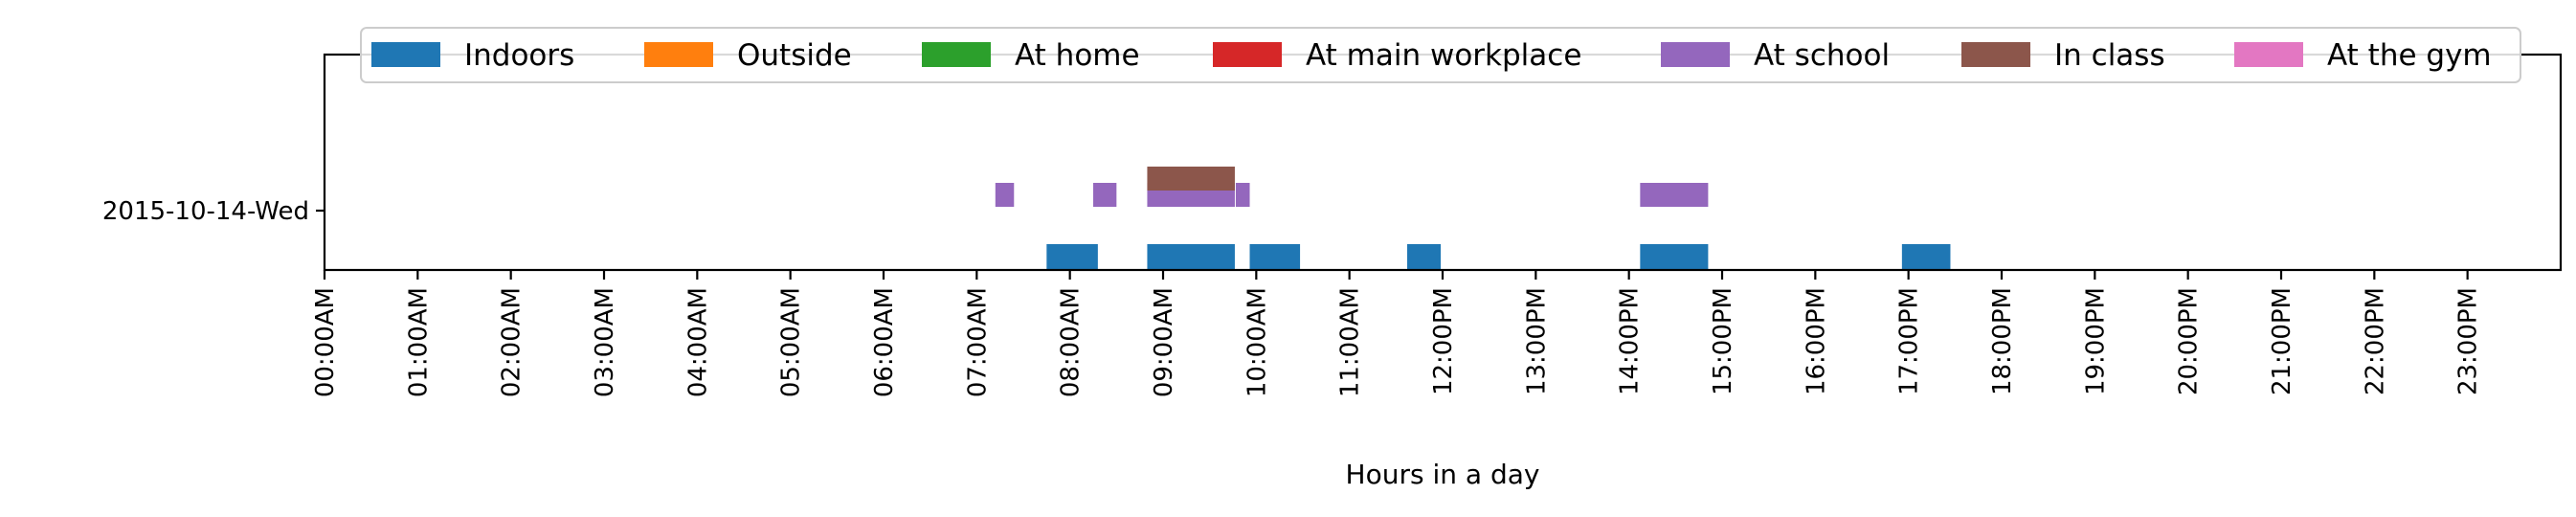  I want to click on x-tick-label: 09:00AM, so click(1164, 342).